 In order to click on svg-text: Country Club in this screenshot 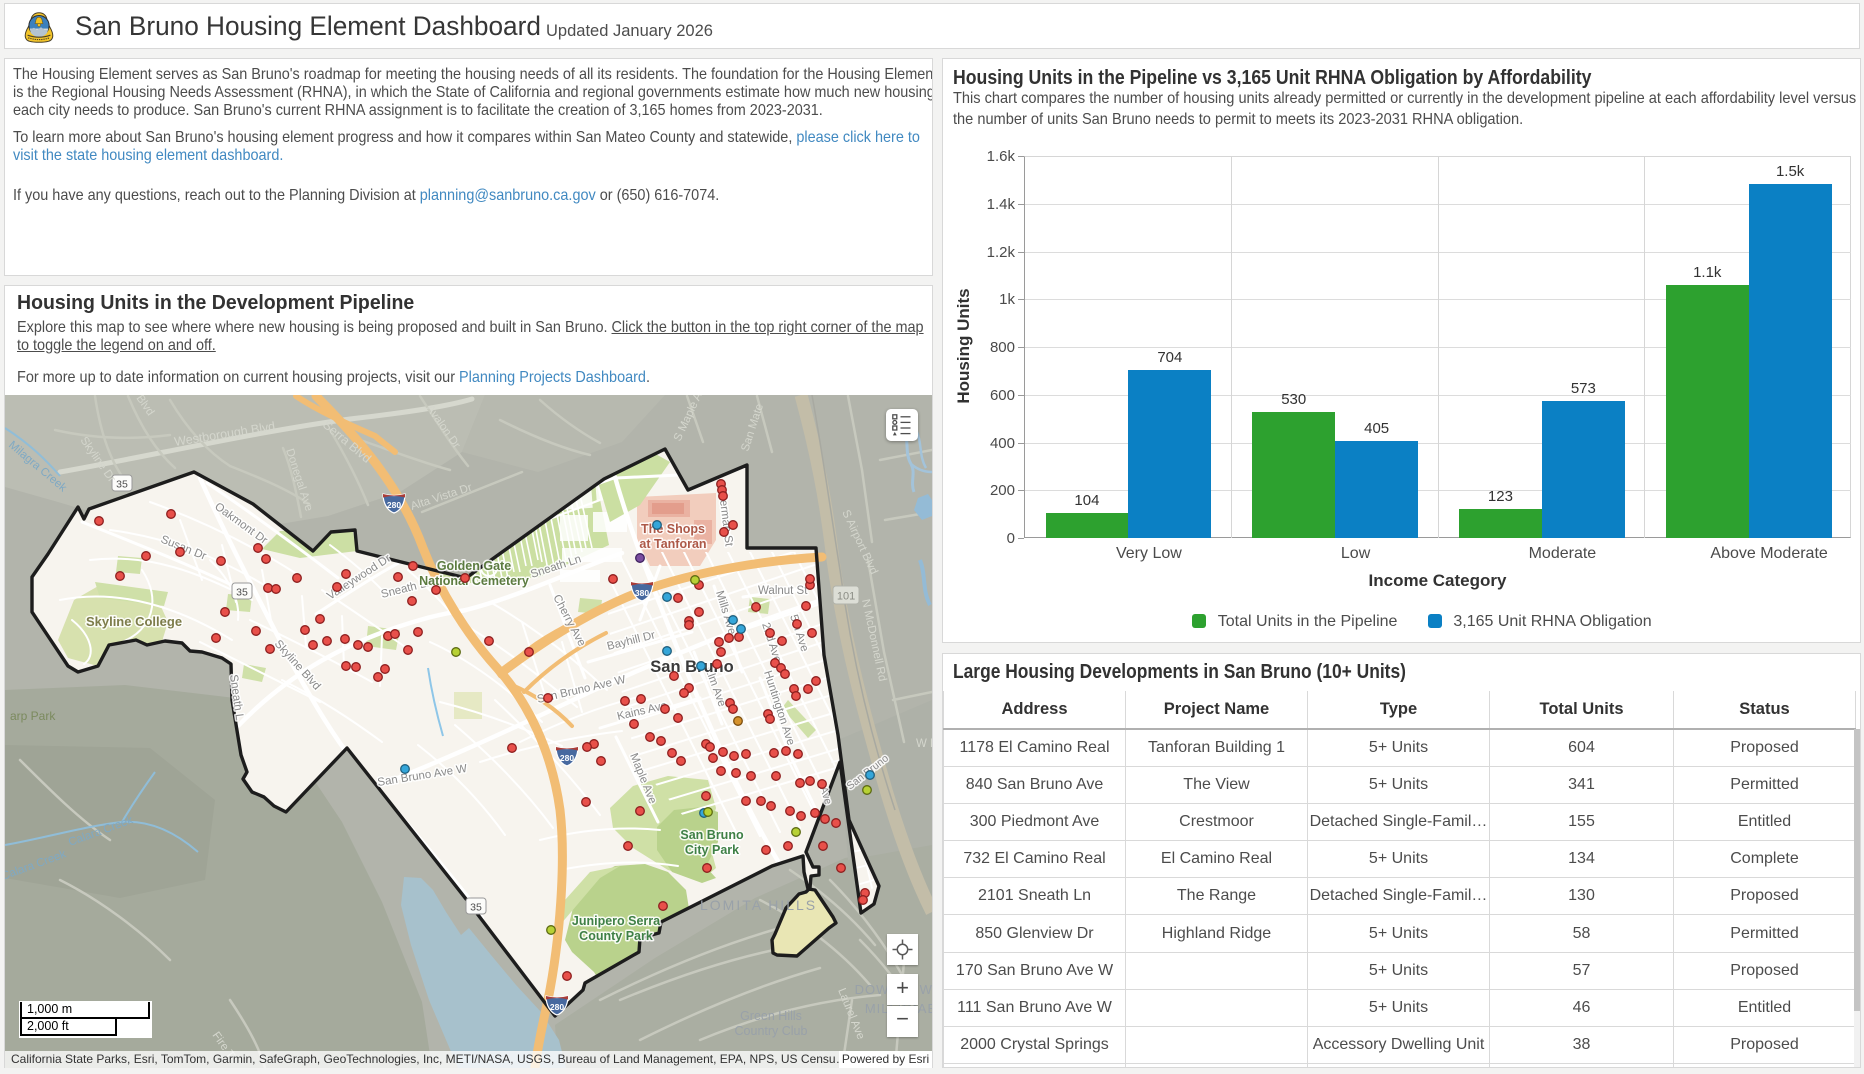, I will do `click(771, 1031)`.